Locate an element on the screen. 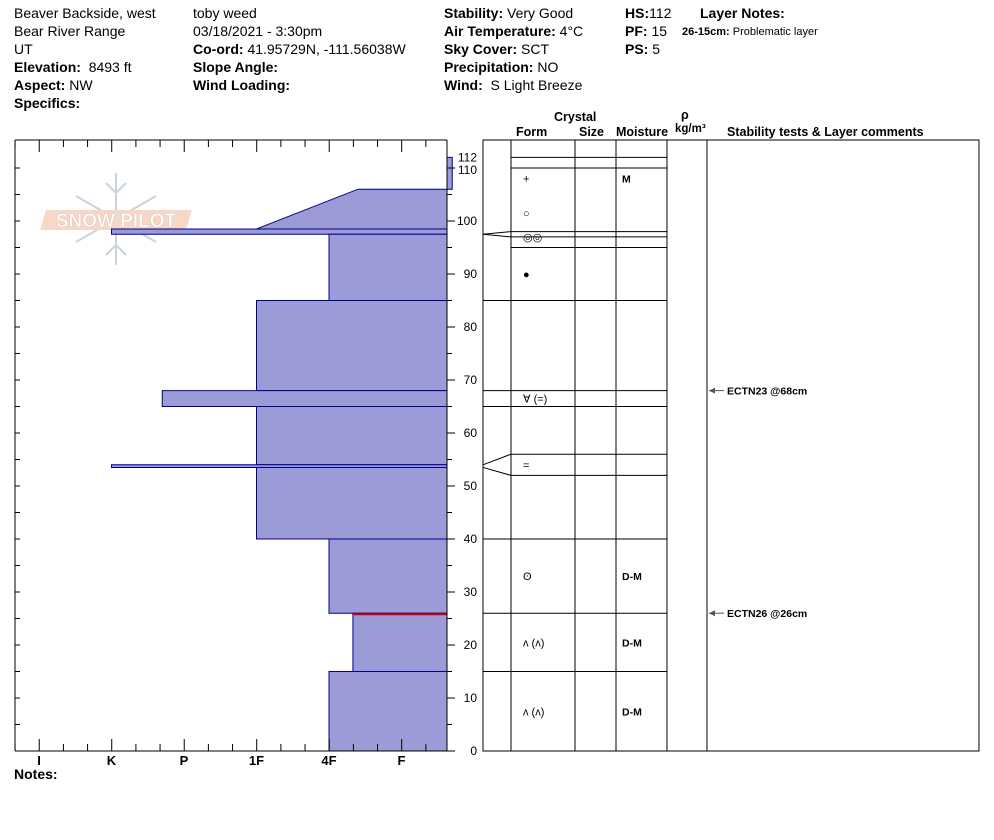  datetime: 03/18/2021 - 3:30pm is located at coordinates (258, 31).